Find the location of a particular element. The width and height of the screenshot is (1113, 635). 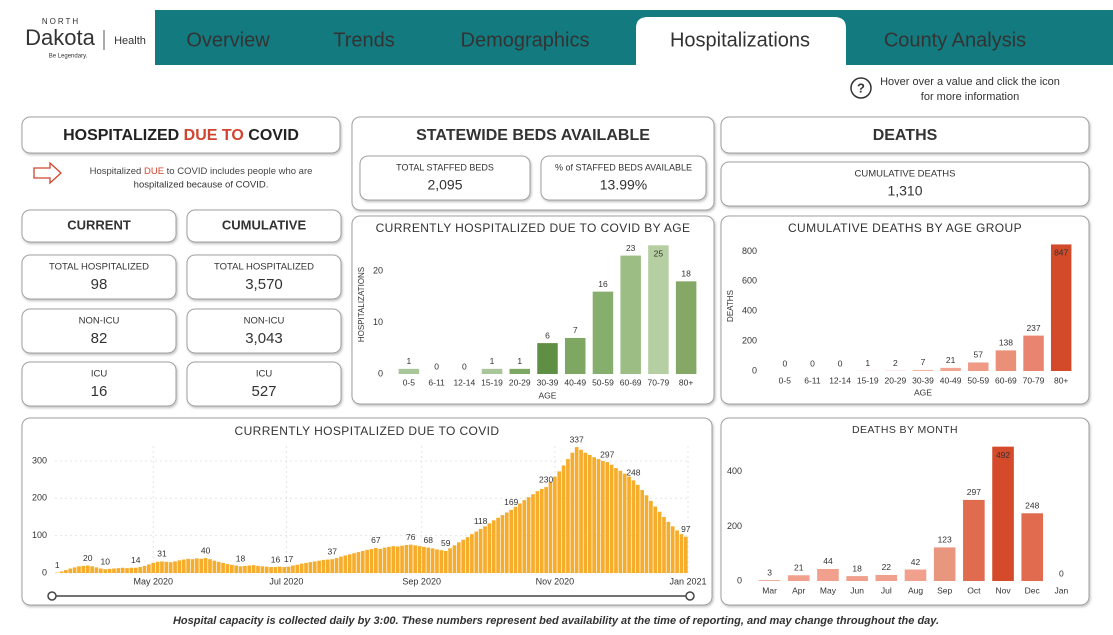

nav-tab: Hospitalizations is located at coordinates (740, 40).